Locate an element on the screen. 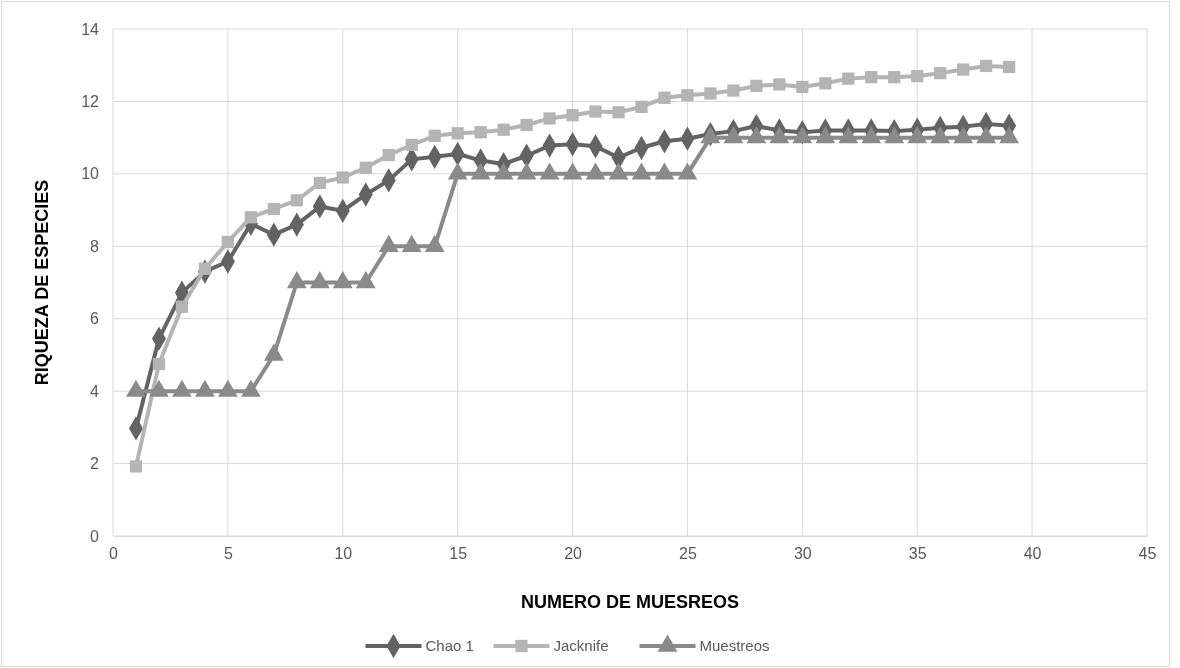  legend-label: Jacknife is located at coordinates (581, 645).